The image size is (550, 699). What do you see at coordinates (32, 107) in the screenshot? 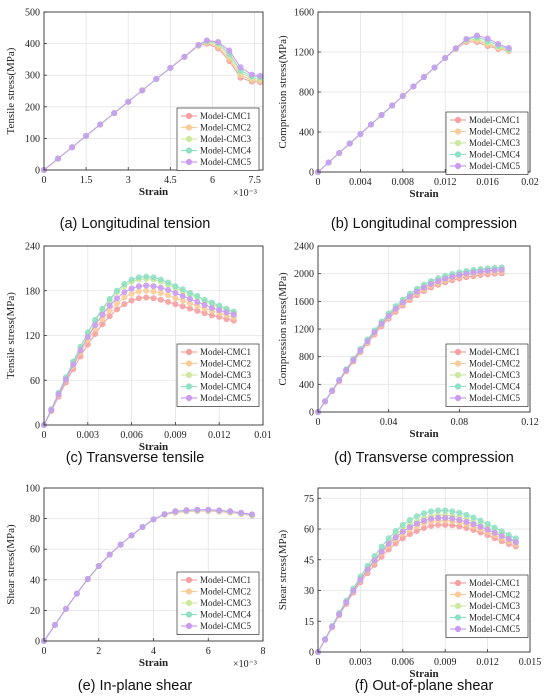
I see `y-tick-label: 200` at bounding box center [32, 107].